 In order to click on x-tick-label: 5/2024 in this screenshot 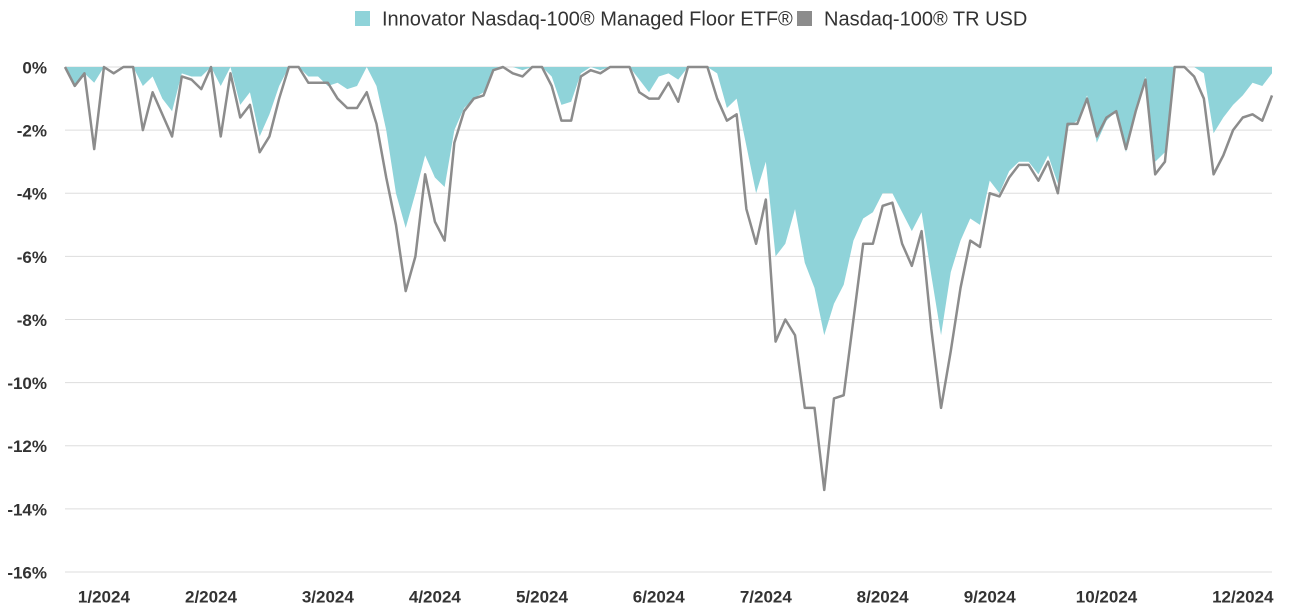, I will do `click(542, 596)`.